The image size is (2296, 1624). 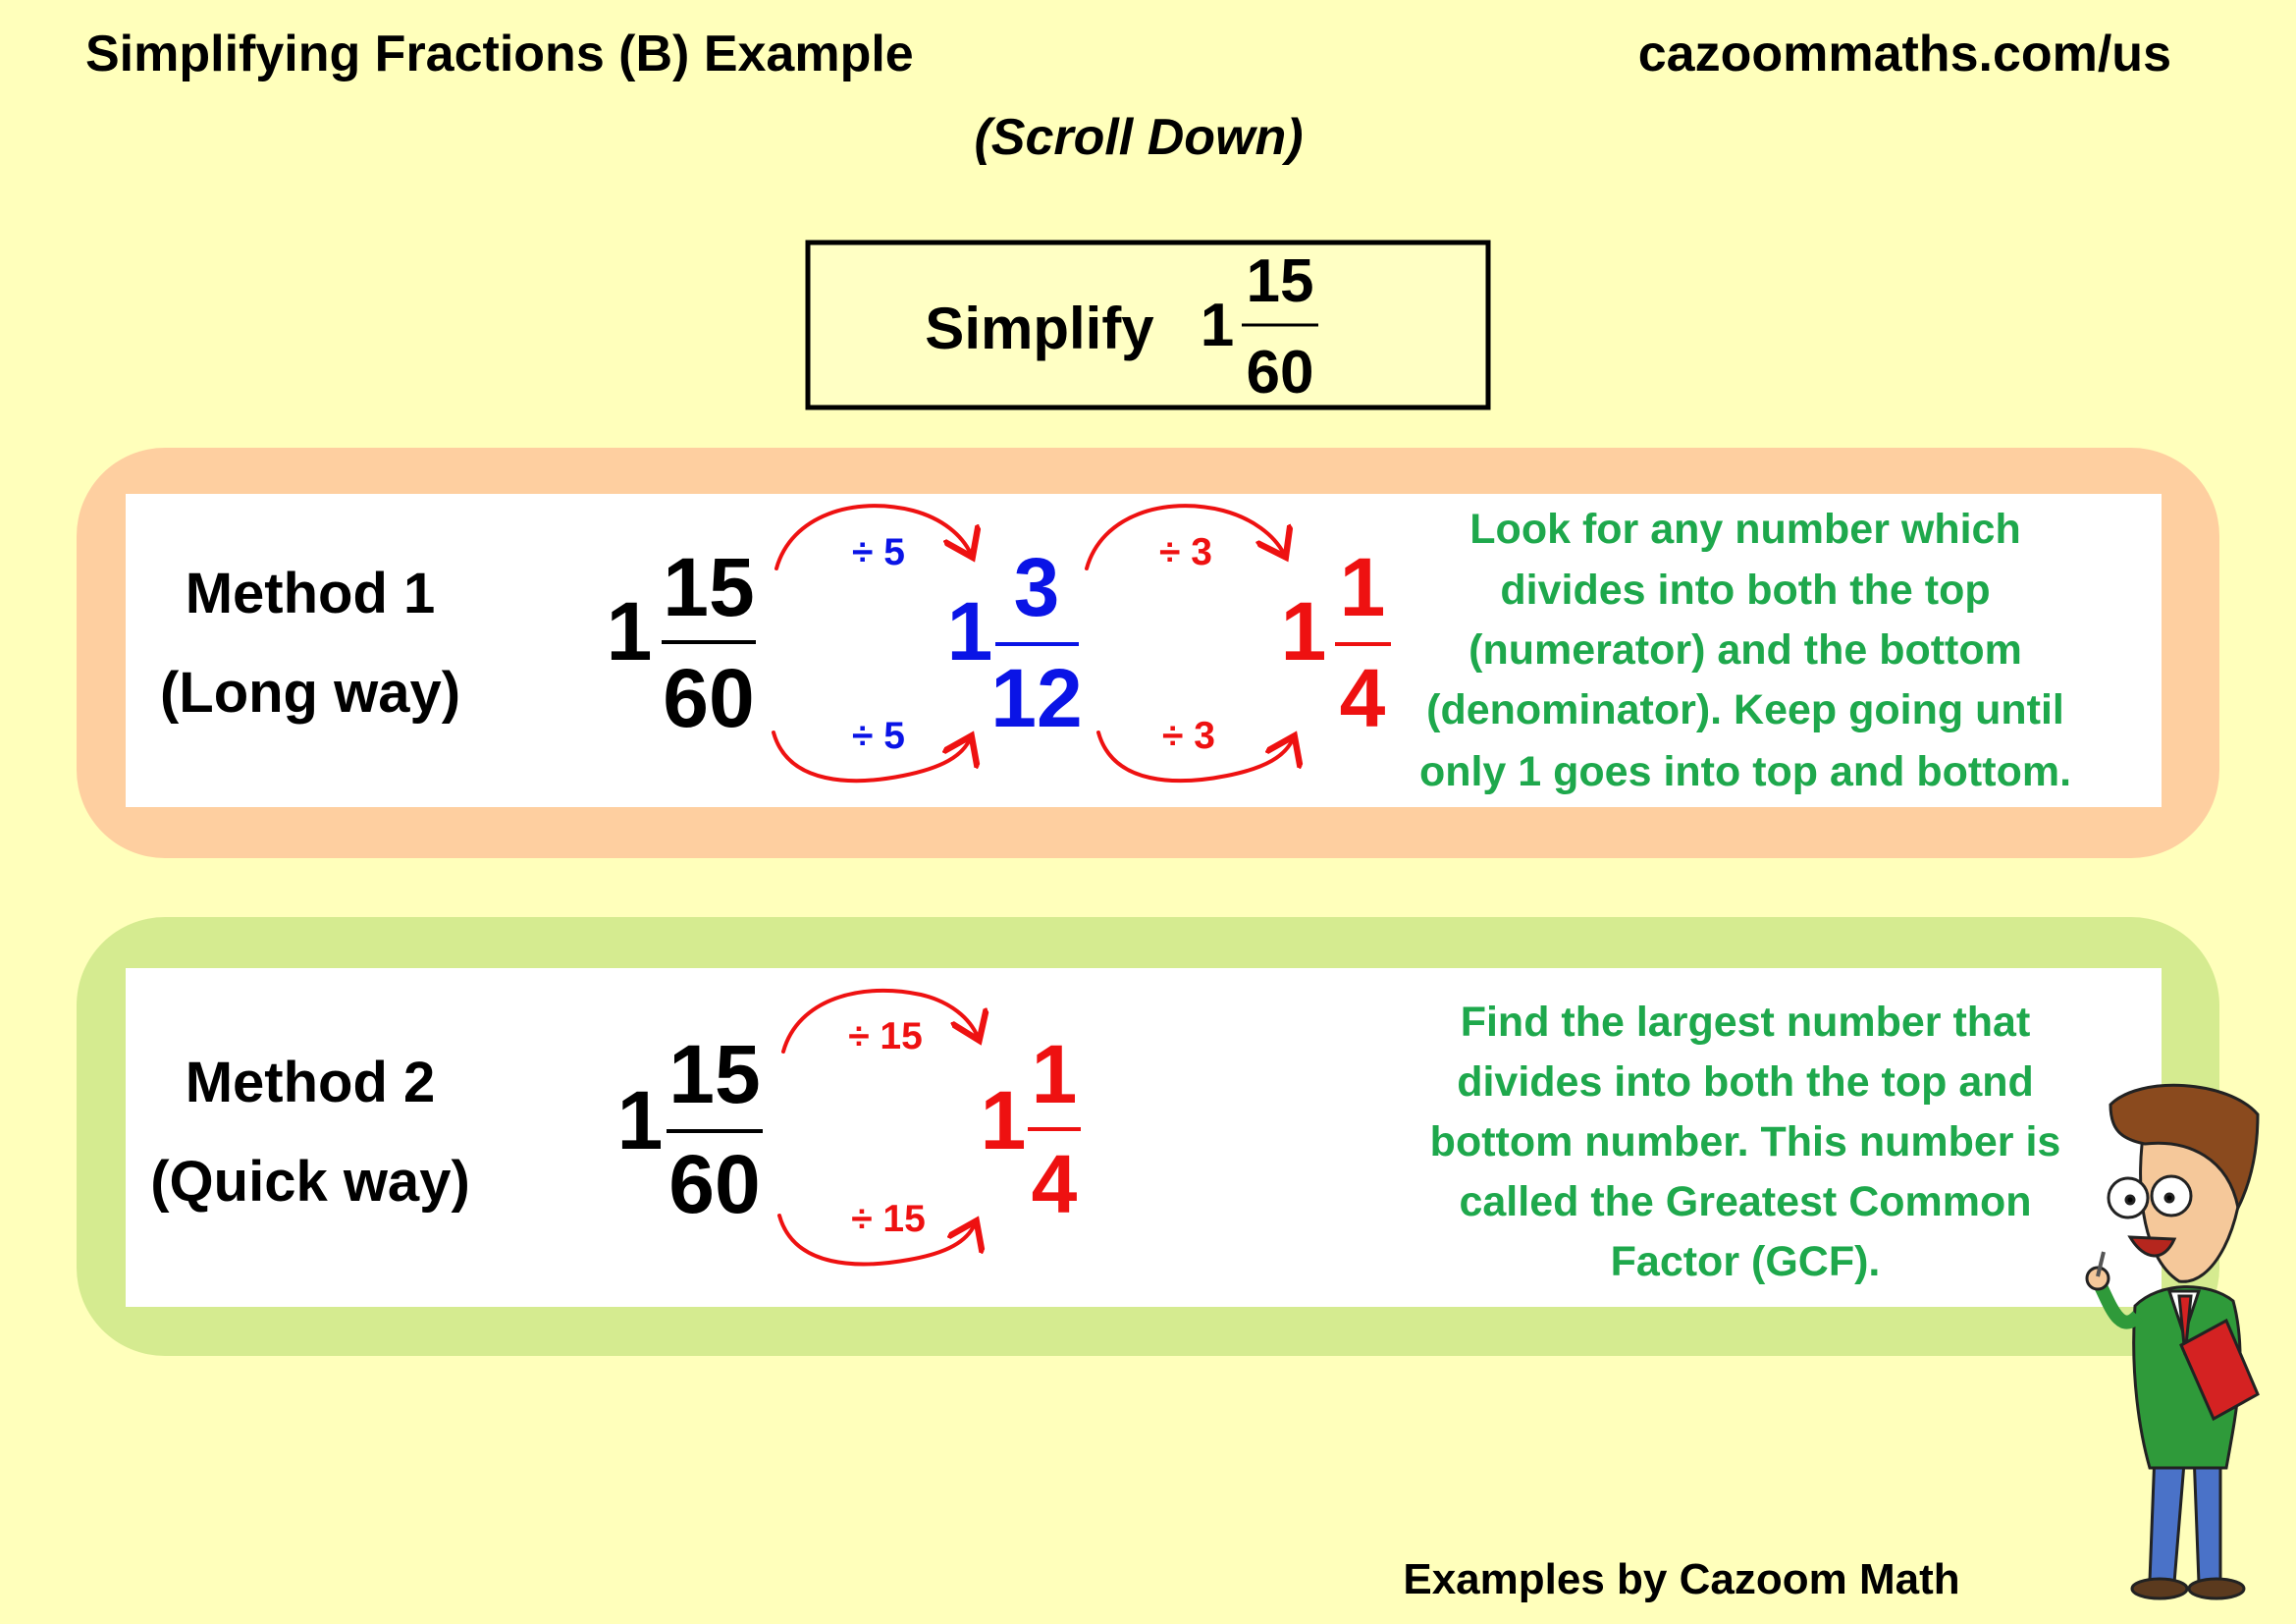 I want to click on problem-whole: 1, so click(x=1217, y=325).